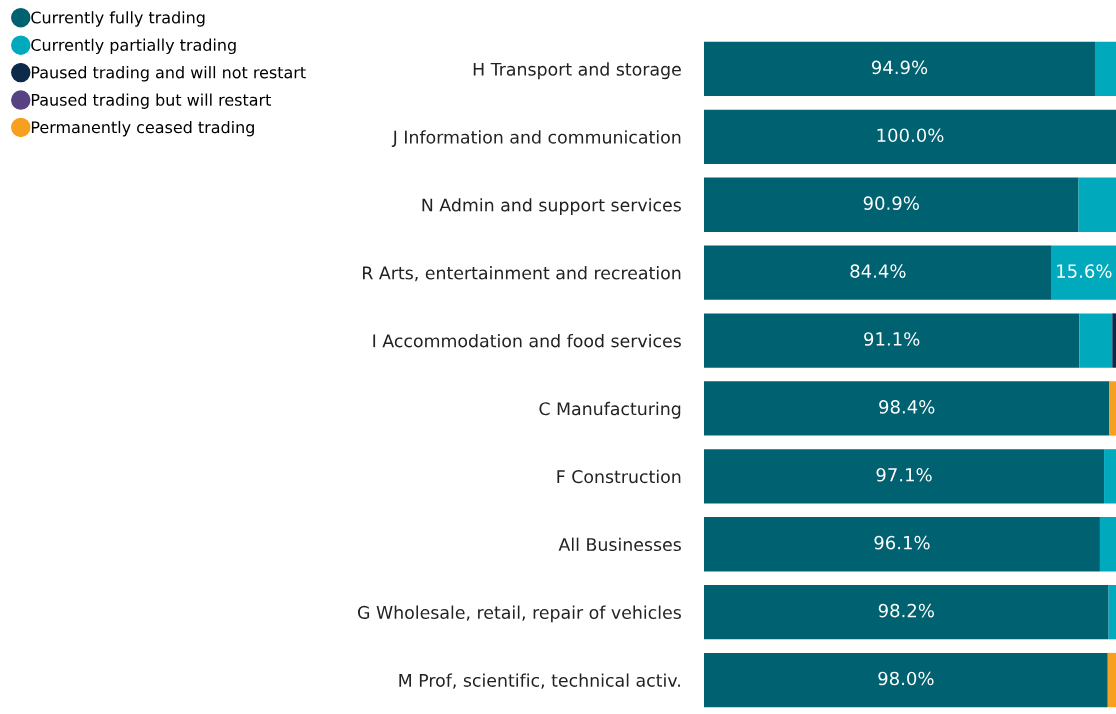 This screenshot has width=1116, height=714. I want to click on data-label: 94.9%, so click(899, 67).